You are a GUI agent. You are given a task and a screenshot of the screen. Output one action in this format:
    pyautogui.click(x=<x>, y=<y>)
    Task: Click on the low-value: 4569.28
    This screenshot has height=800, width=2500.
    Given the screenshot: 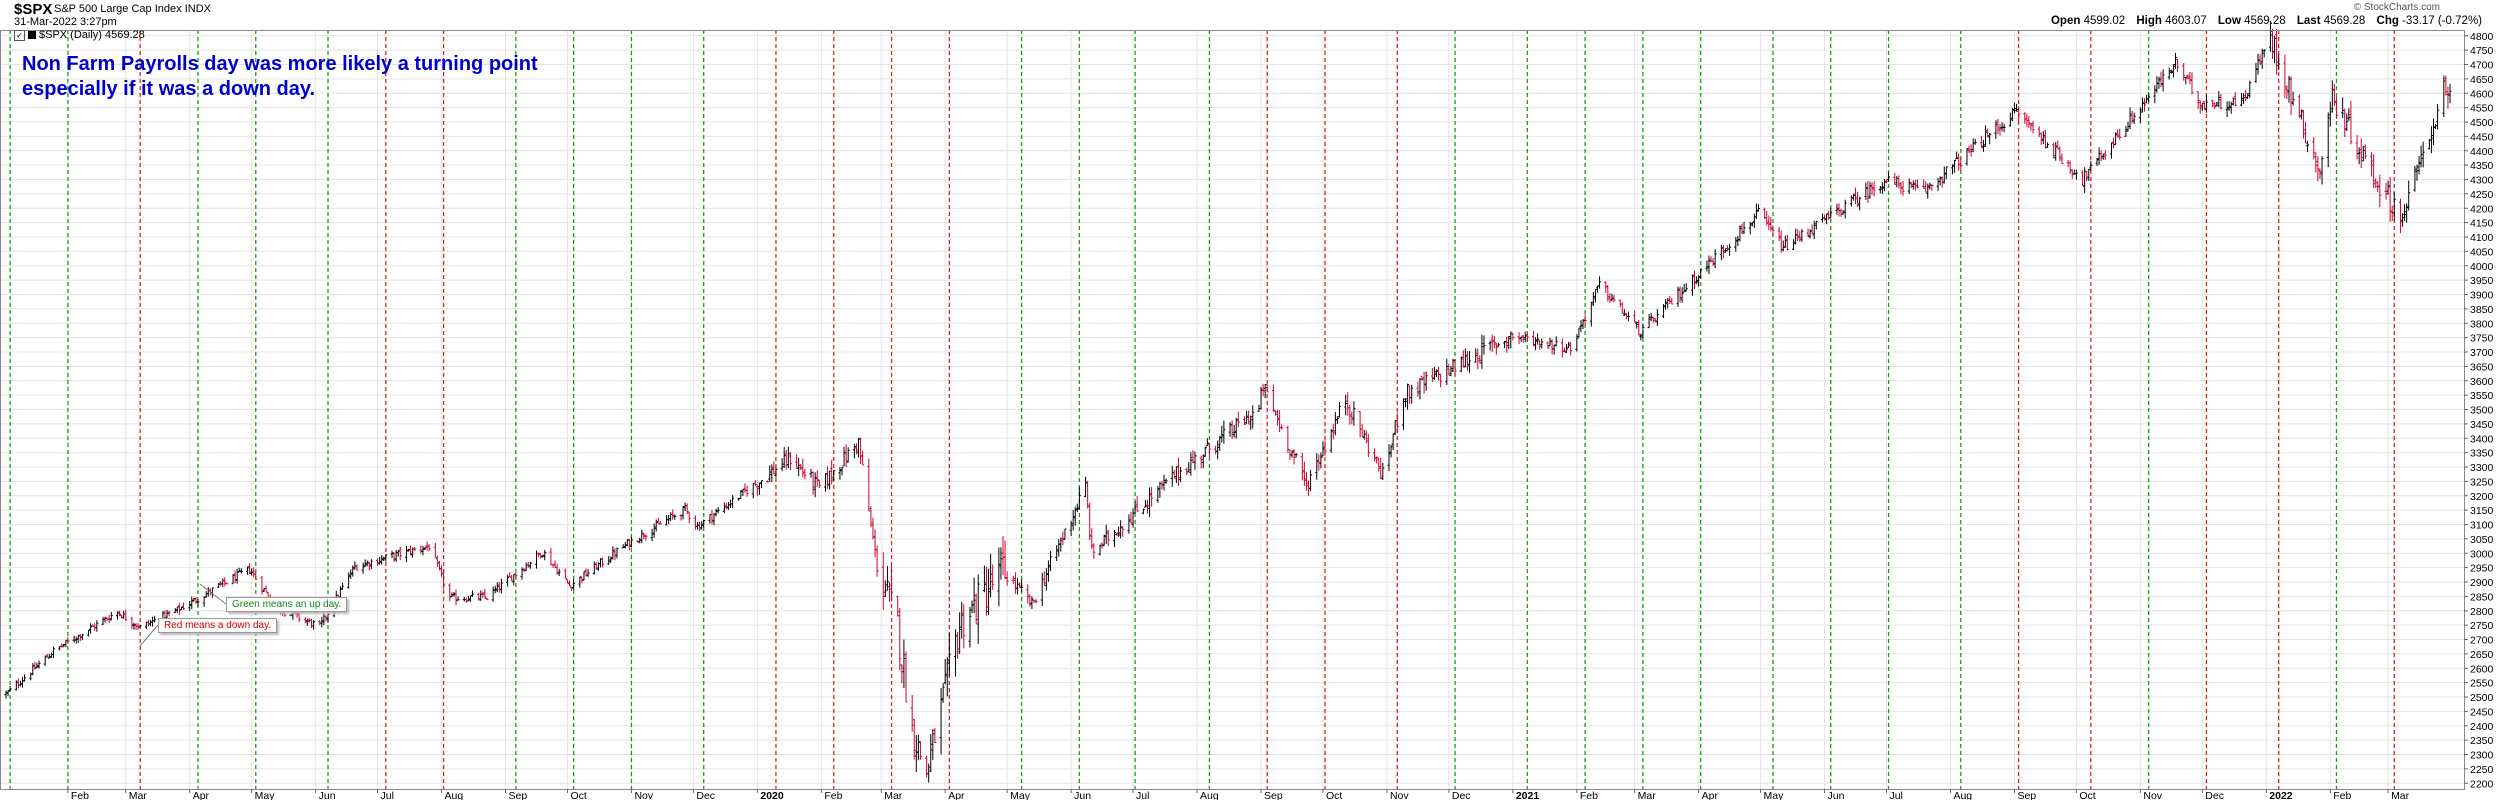 What is the action you would take?
    pyautogui.click(x=2265, y=21)
    